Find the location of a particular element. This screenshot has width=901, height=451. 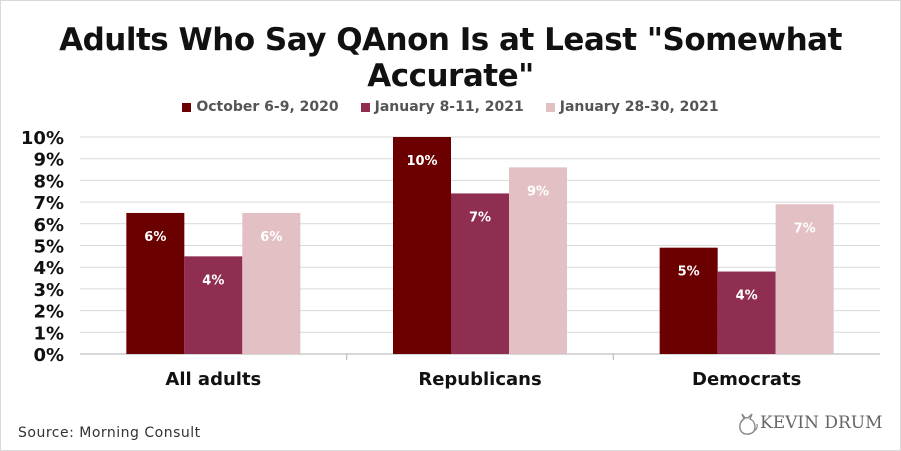

data-label: 10% is located at coordinates (421, 161).